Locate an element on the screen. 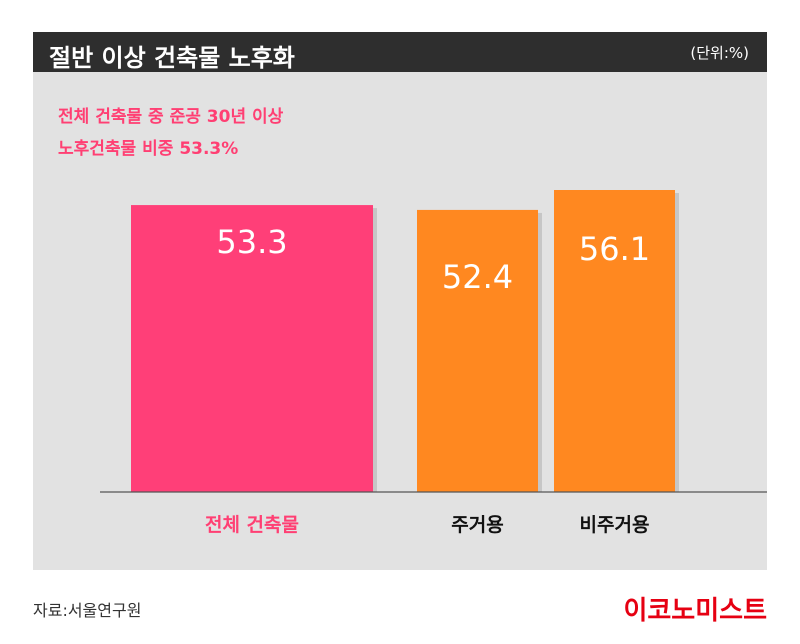 The image size is (800, 644). bar-value-label: 56.1 is located at coordinates (614, 249).